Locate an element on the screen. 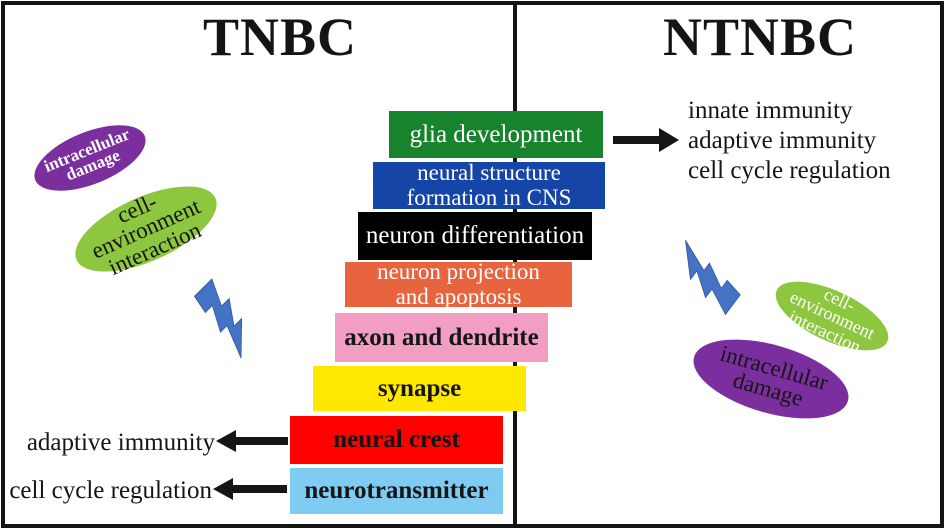 The image size is (945, 529). callout-line: adaptive immunity is located at coordinates (782, 140).